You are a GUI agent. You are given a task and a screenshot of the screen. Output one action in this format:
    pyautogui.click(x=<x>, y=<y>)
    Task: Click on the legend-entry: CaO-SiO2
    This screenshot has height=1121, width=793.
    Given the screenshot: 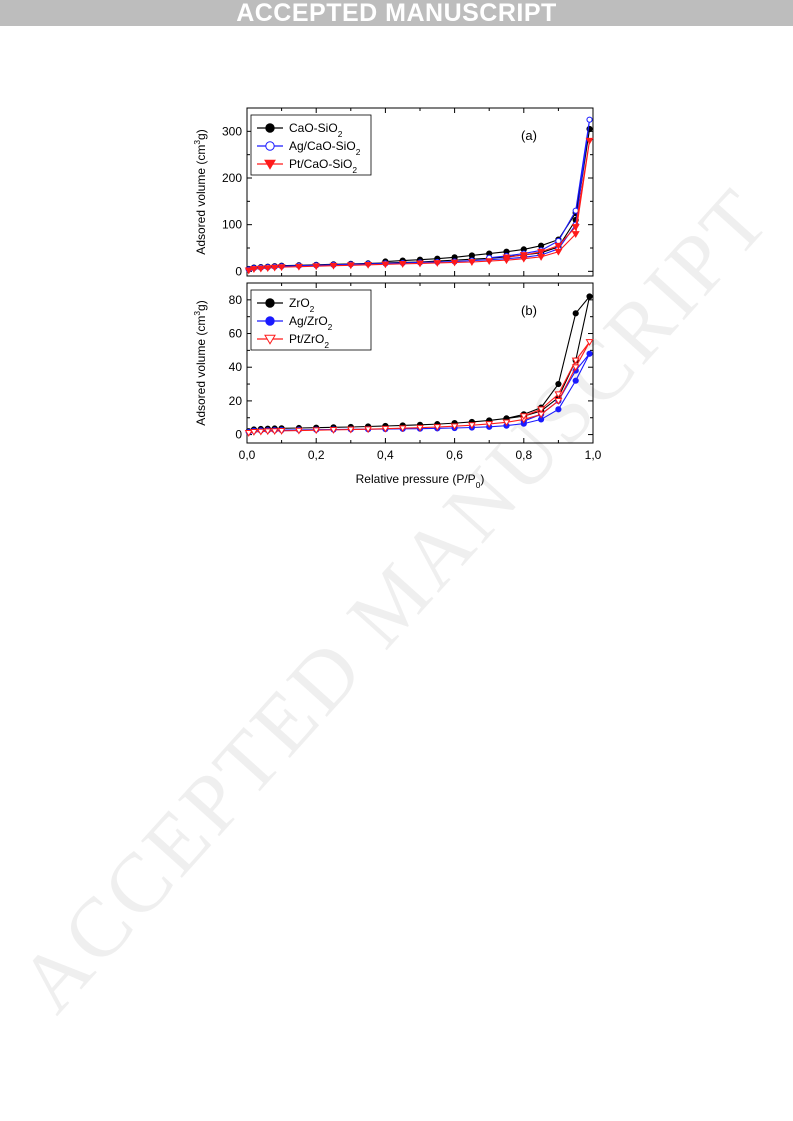 What is the action you would take?
    pyautogui.click(x=316, y=130)
    